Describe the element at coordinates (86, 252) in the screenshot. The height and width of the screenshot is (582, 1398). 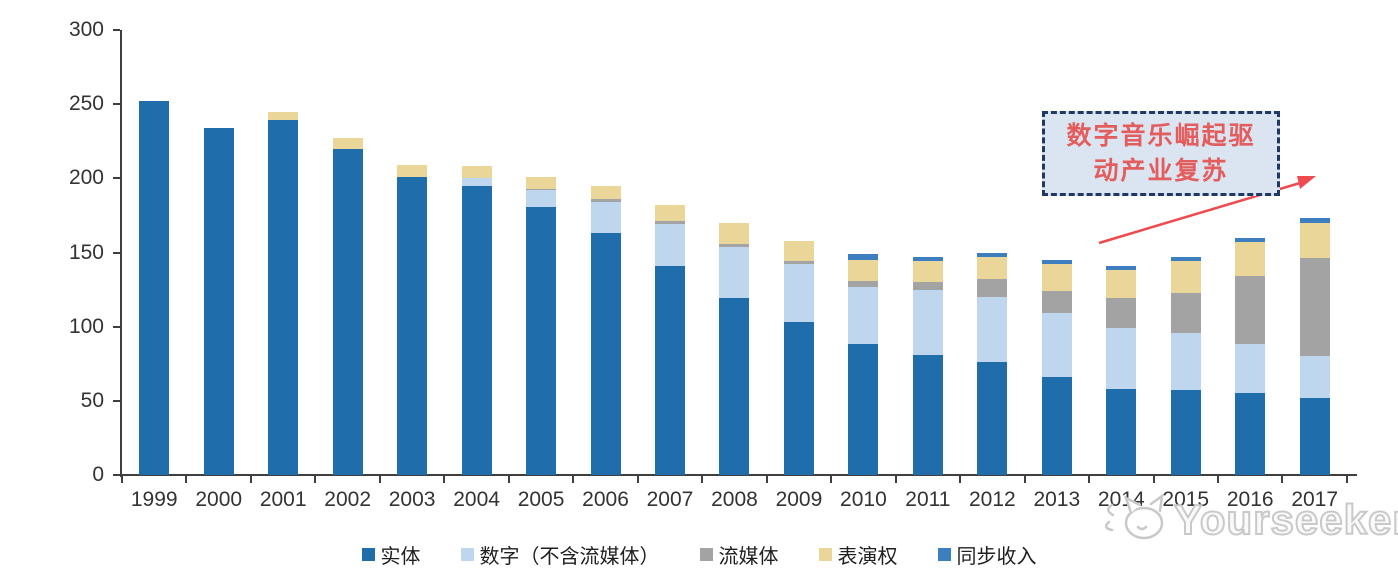
I see `y-axis-label: 150` at that location.